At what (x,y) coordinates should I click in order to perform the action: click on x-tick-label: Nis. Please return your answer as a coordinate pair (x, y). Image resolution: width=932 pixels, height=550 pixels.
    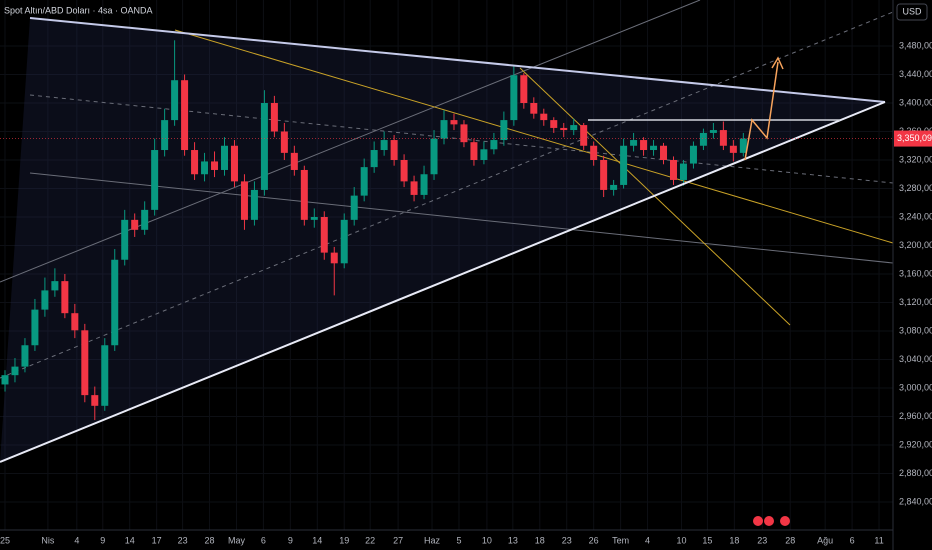
    Looking at the image, I should click on (47, 540).